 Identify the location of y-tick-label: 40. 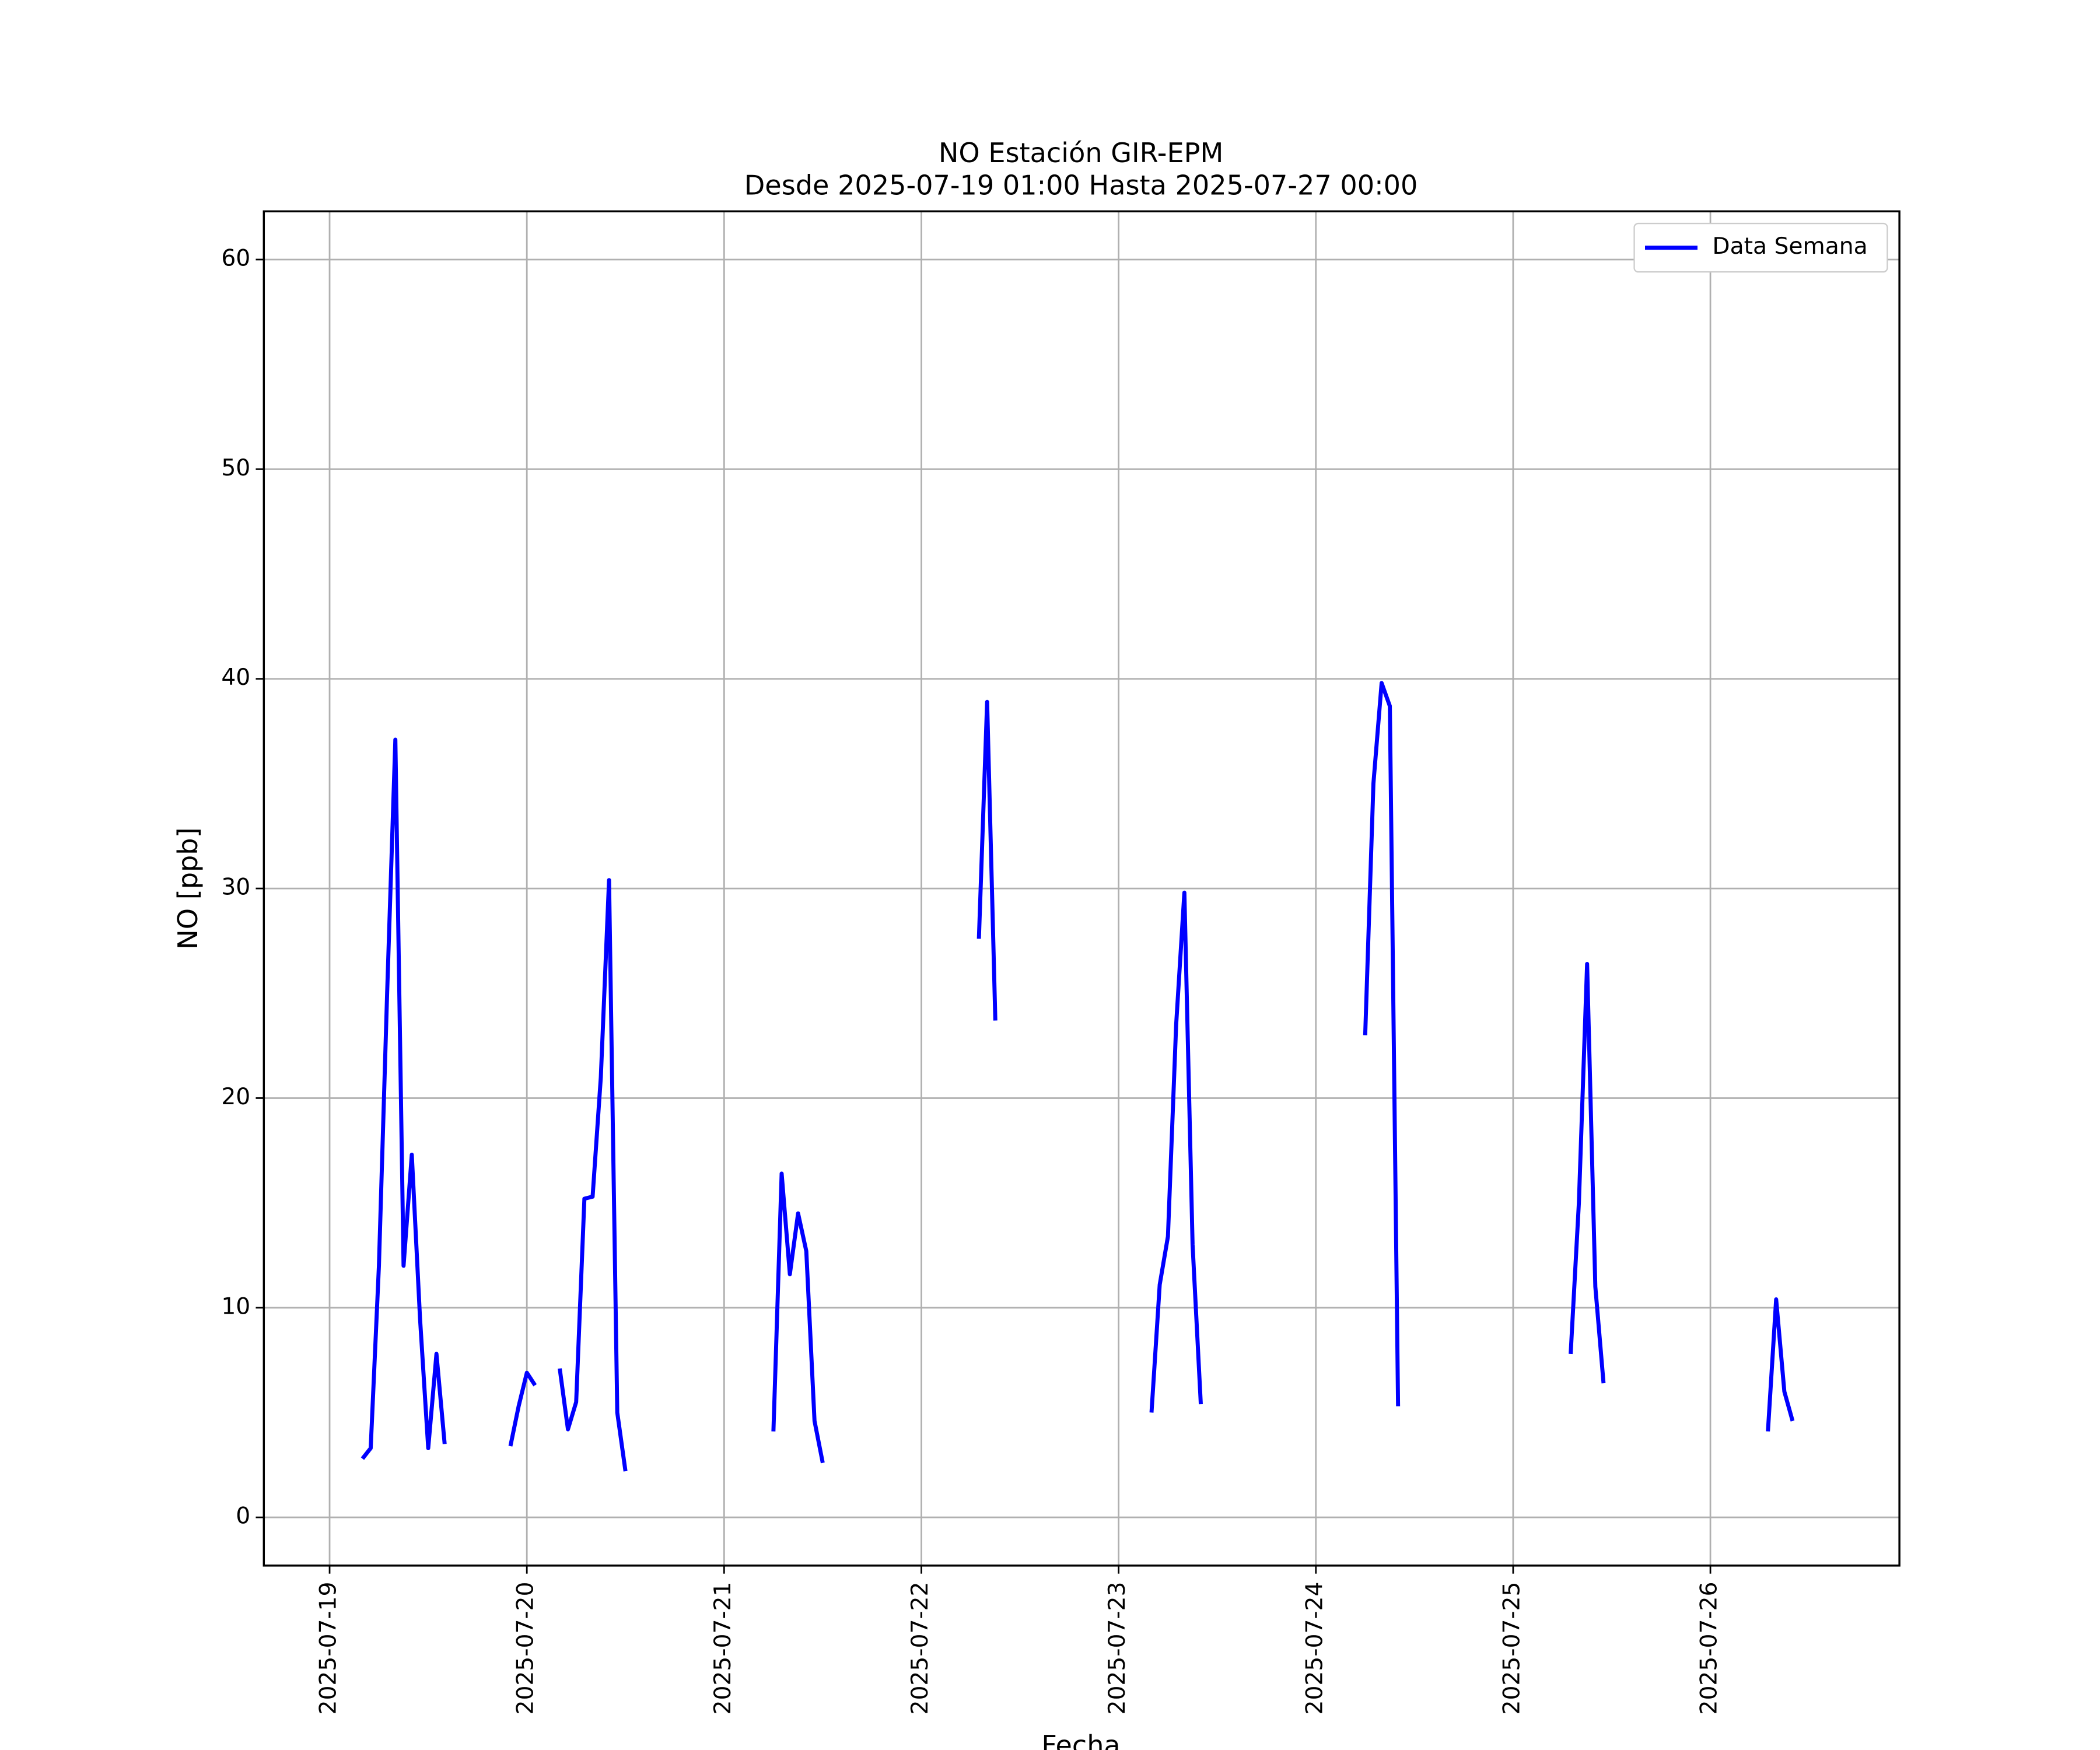
(235, 677).